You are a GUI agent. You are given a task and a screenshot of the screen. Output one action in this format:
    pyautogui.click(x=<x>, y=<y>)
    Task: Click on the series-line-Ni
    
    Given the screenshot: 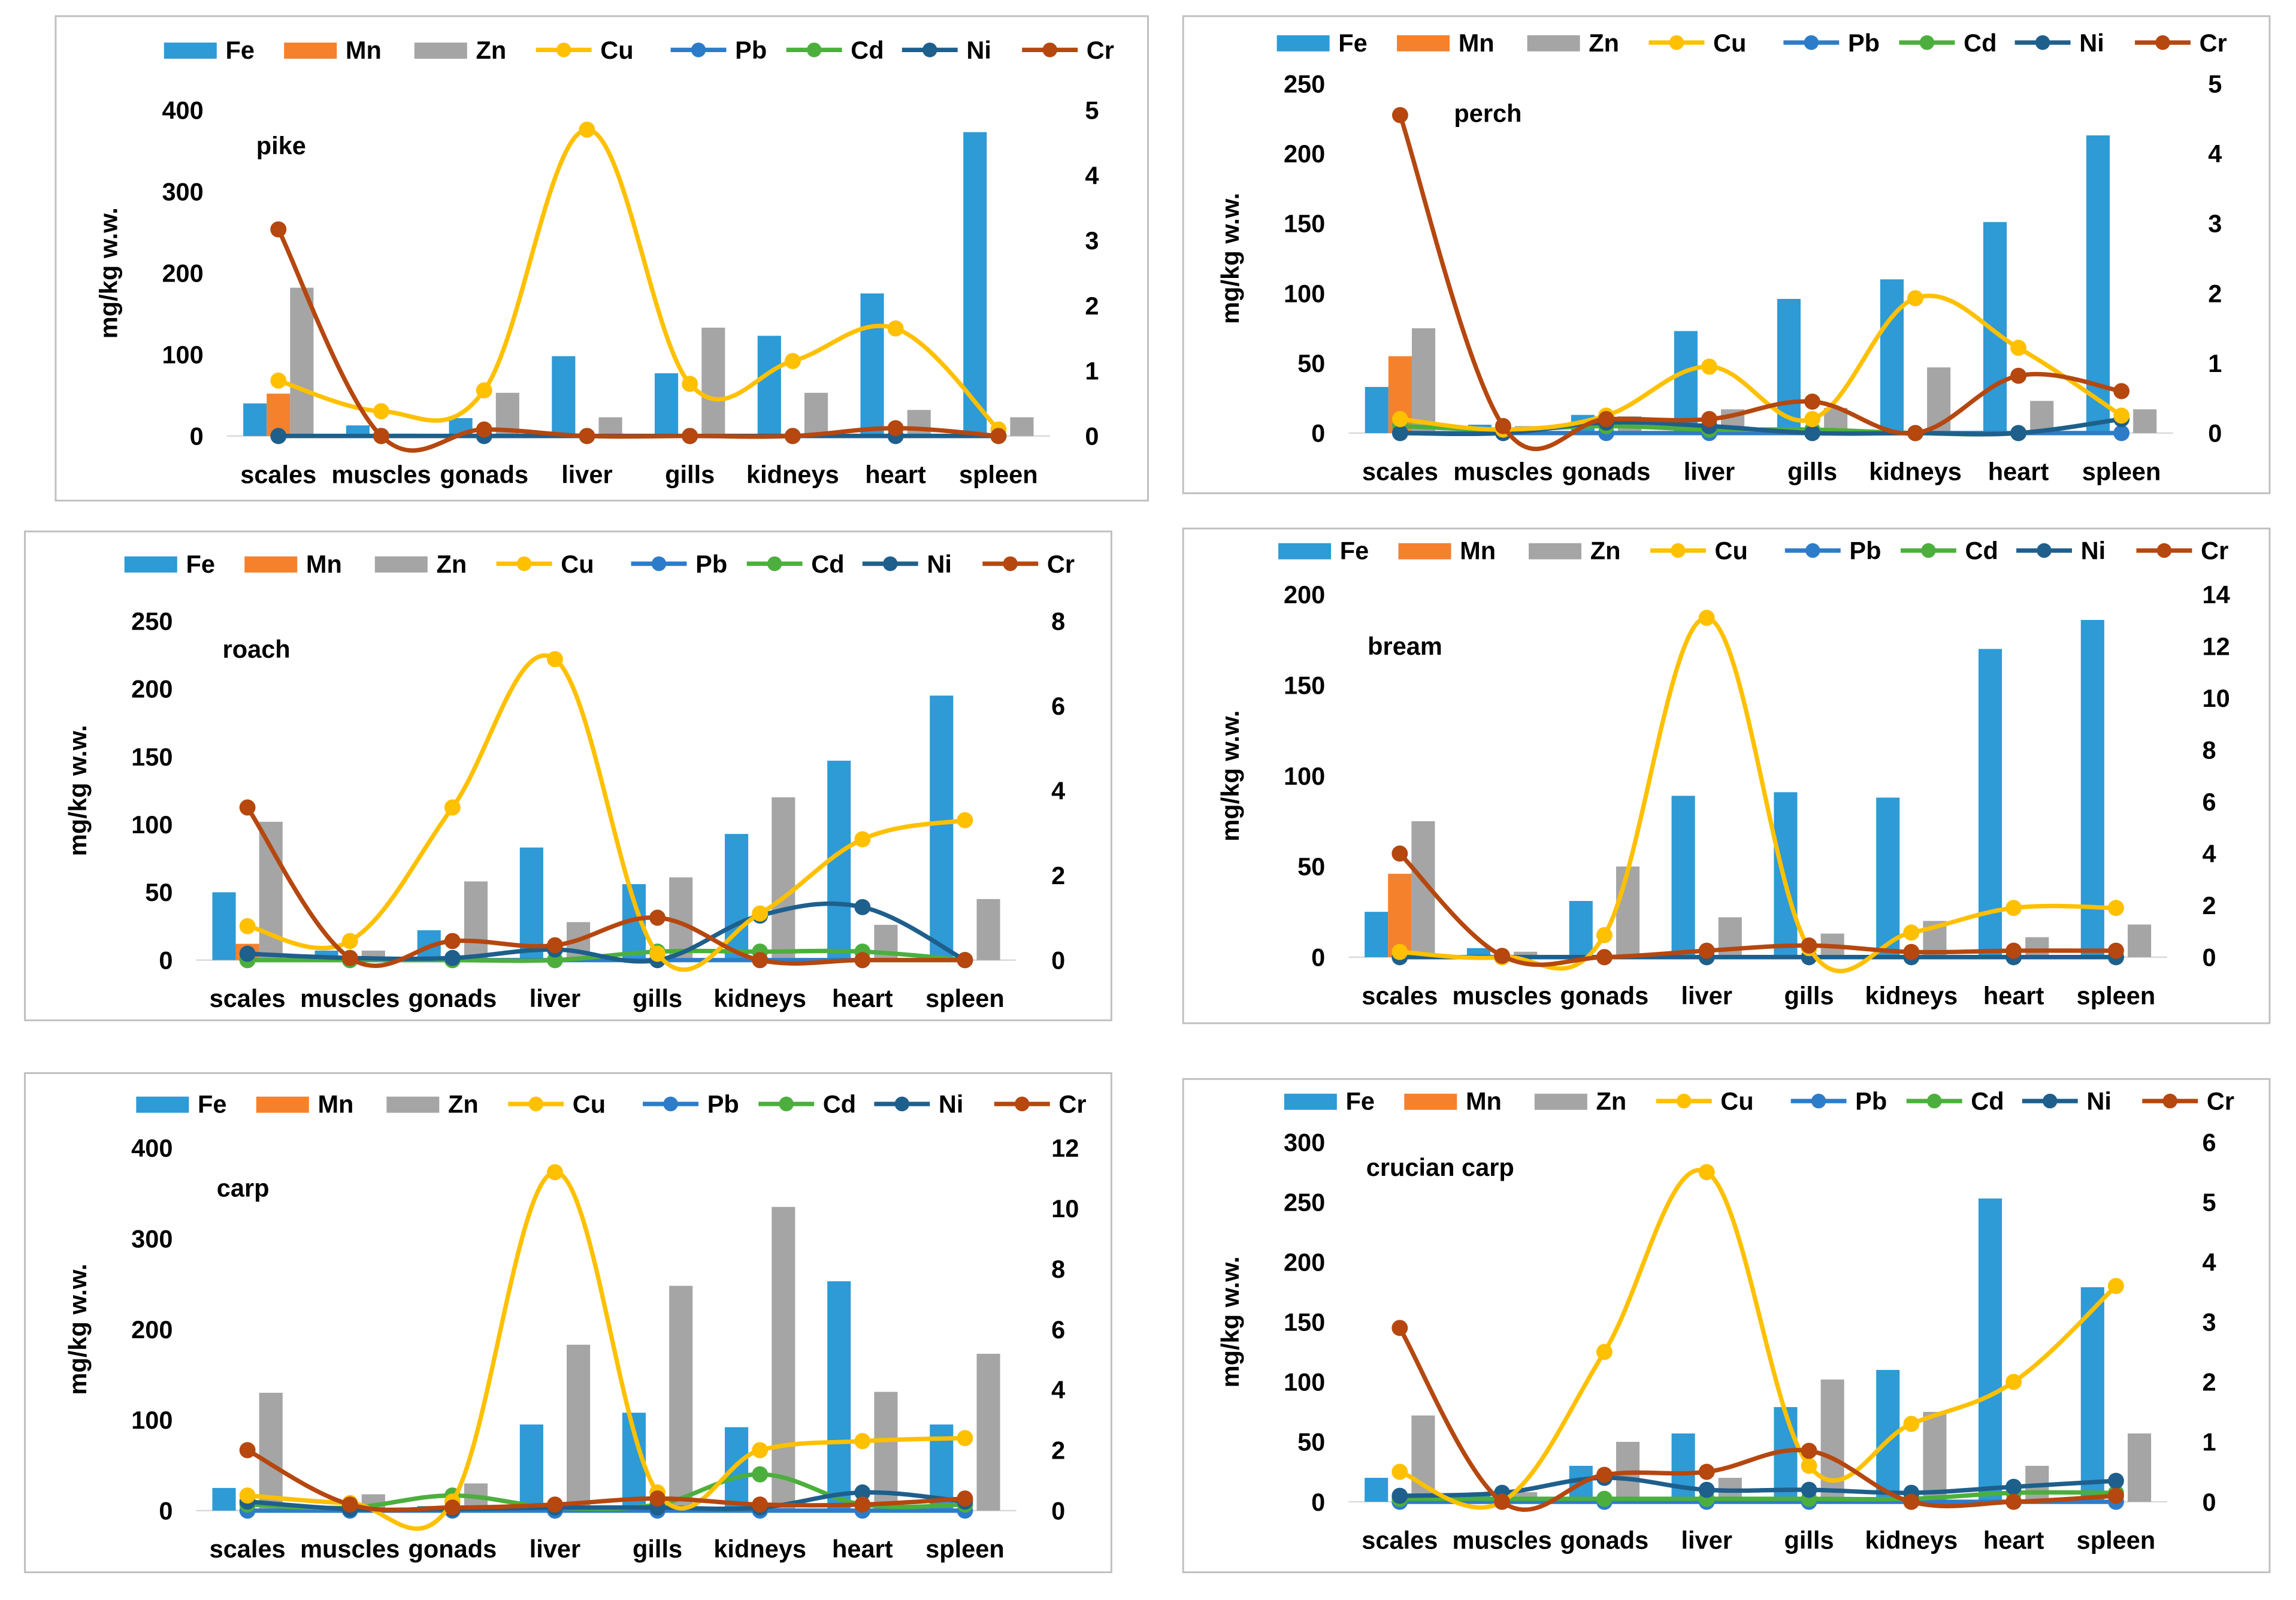 What is the action you would take?
    pyautogui.click(x=1761, y=426)
    